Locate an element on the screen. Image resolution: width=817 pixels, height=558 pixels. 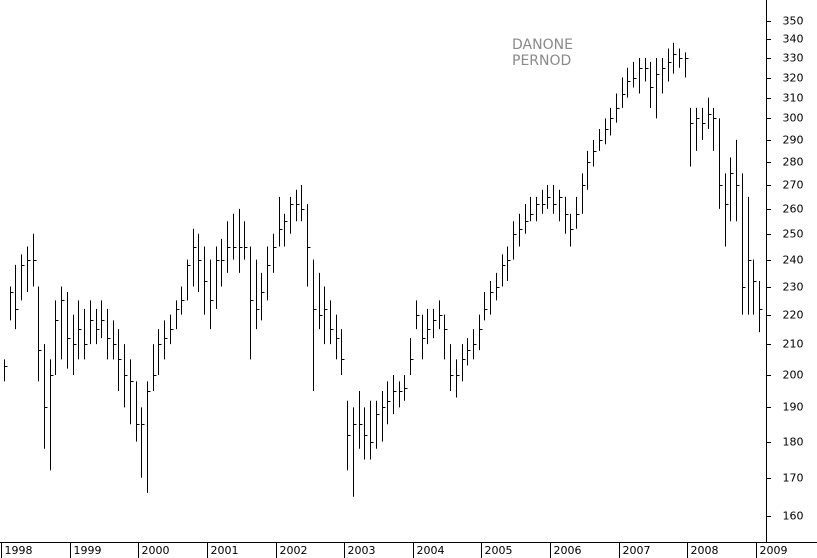
x-tick-label: 2001 is located at coordinates (225, 550).